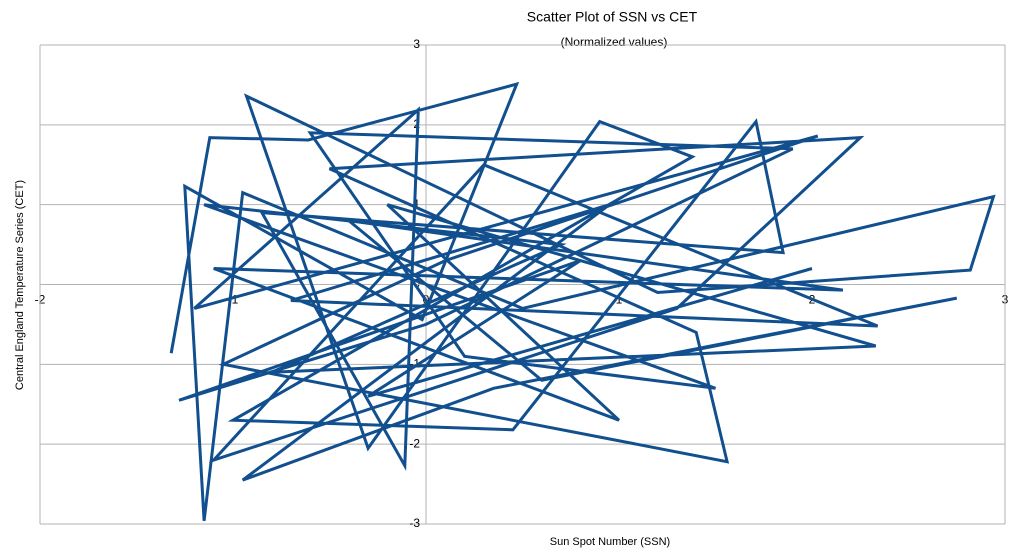  I want to click on y-axis-label: Central England Temperature Series (CET), so click(20, 285).